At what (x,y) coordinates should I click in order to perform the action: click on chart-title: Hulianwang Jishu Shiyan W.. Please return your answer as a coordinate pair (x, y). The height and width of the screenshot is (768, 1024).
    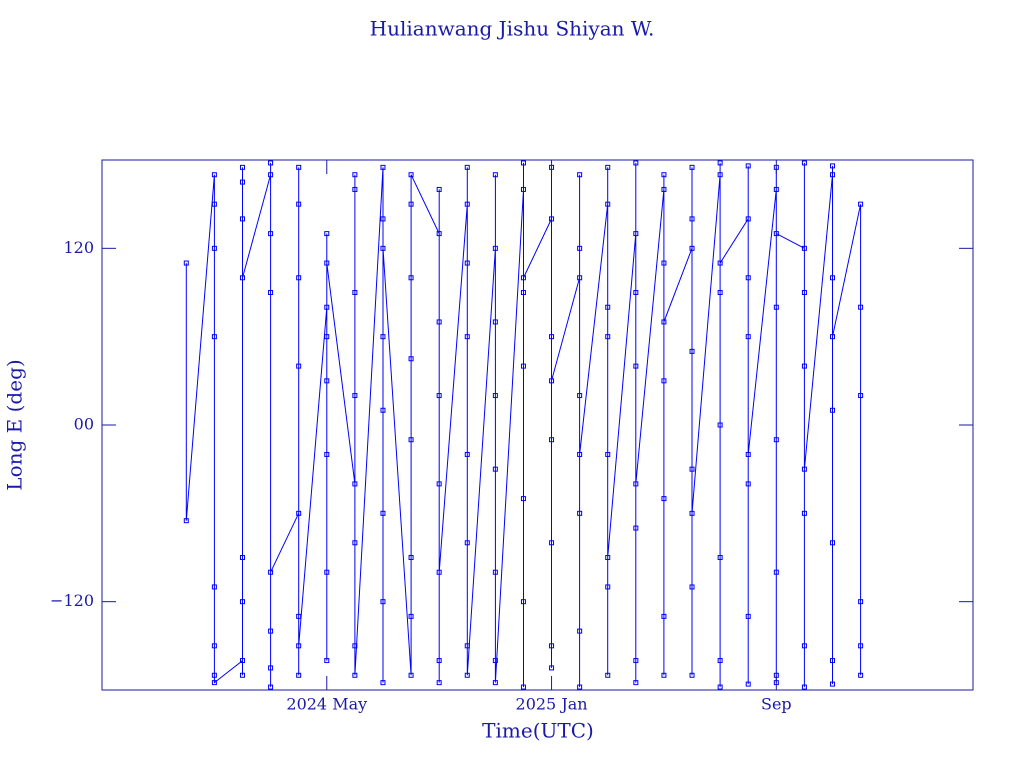
    Looking at the image, I should click on (512, 29).